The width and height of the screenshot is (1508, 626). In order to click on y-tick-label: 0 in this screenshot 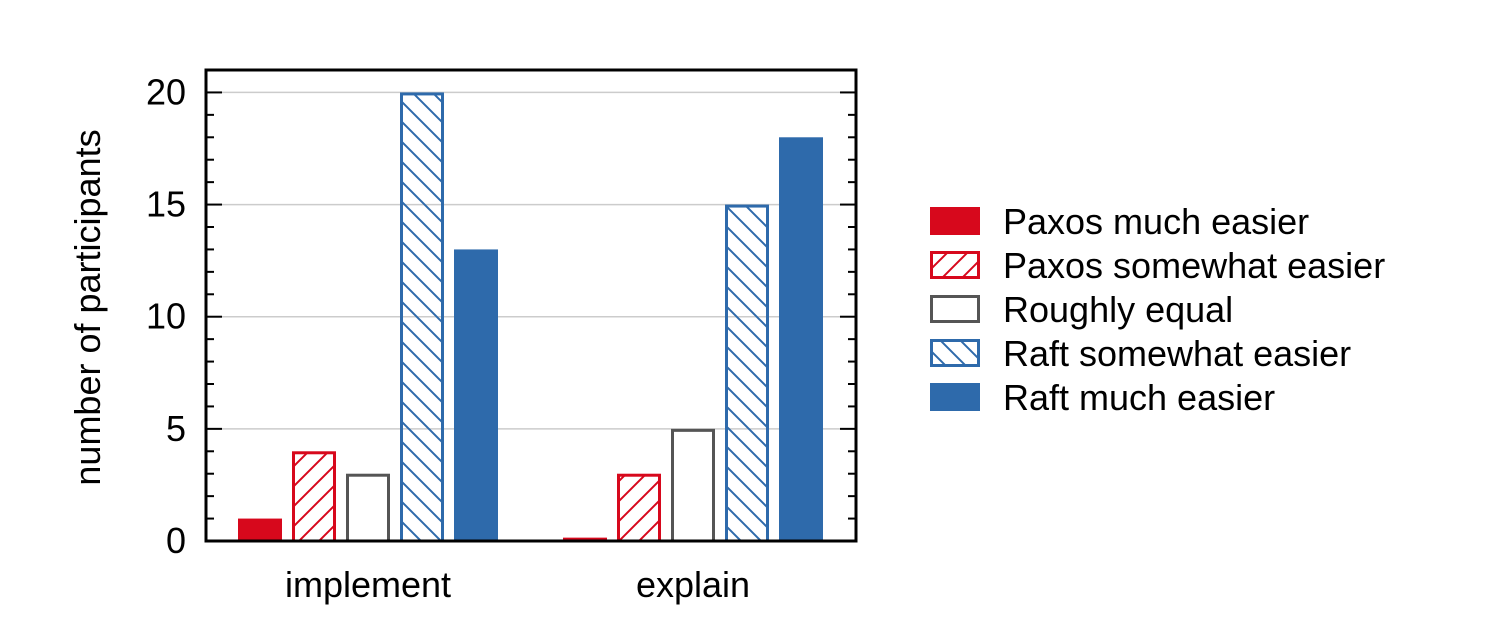, I will do `click(176, 540)`.